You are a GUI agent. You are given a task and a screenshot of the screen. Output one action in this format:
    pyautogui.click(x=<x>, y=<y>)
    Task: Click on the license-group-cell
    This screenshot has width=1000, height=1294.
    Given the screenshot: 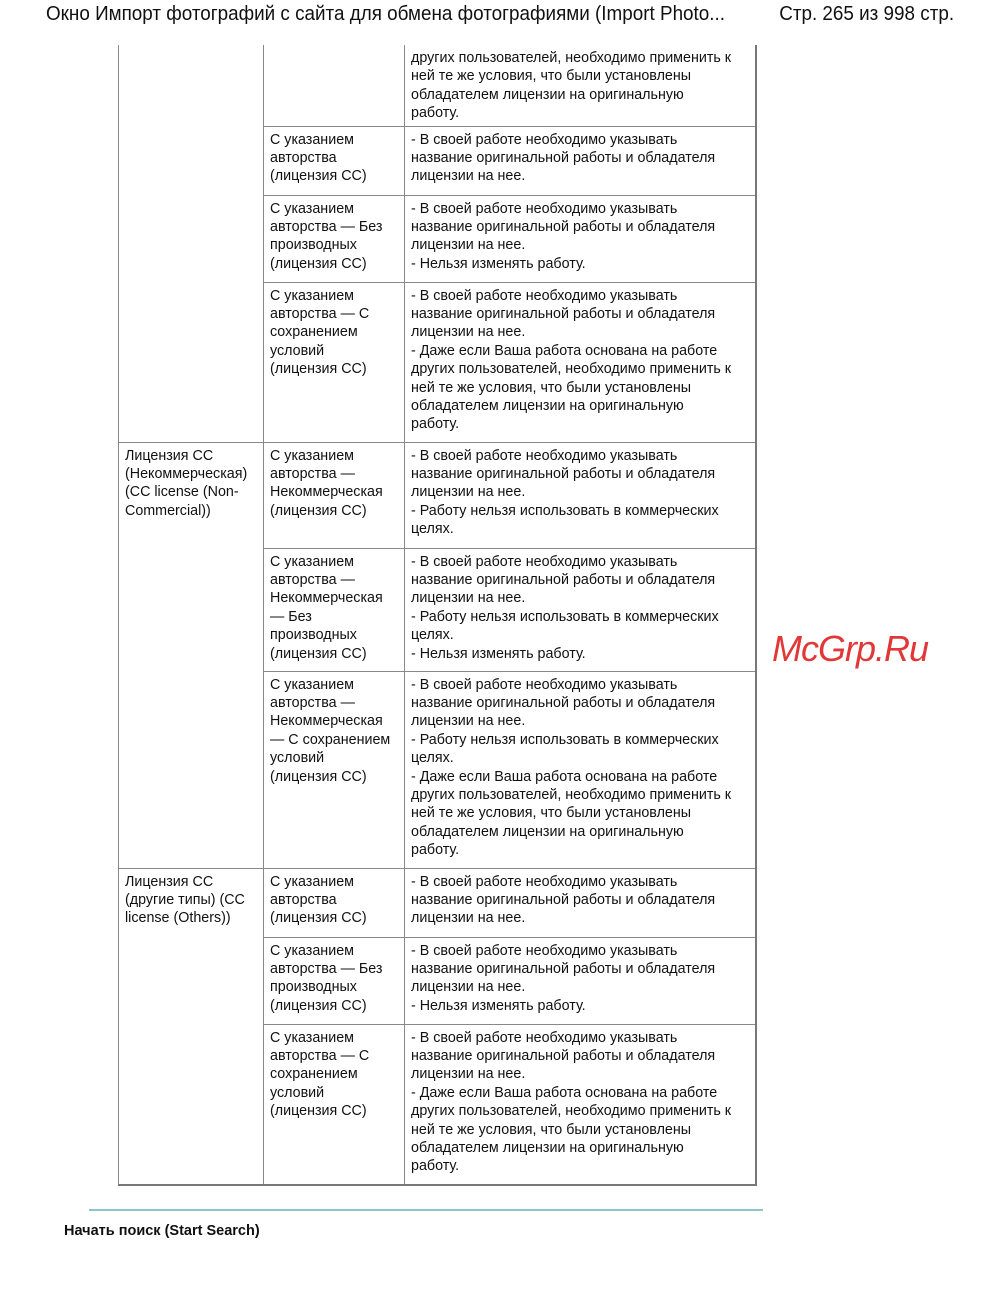 What is the action you would take?
    pyautogui.click(x=191, y=244)
    